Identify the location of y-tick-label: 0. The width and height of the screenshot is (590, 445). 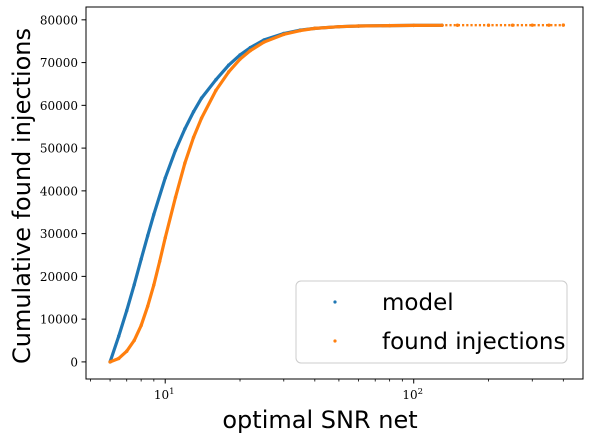
(74, 362).